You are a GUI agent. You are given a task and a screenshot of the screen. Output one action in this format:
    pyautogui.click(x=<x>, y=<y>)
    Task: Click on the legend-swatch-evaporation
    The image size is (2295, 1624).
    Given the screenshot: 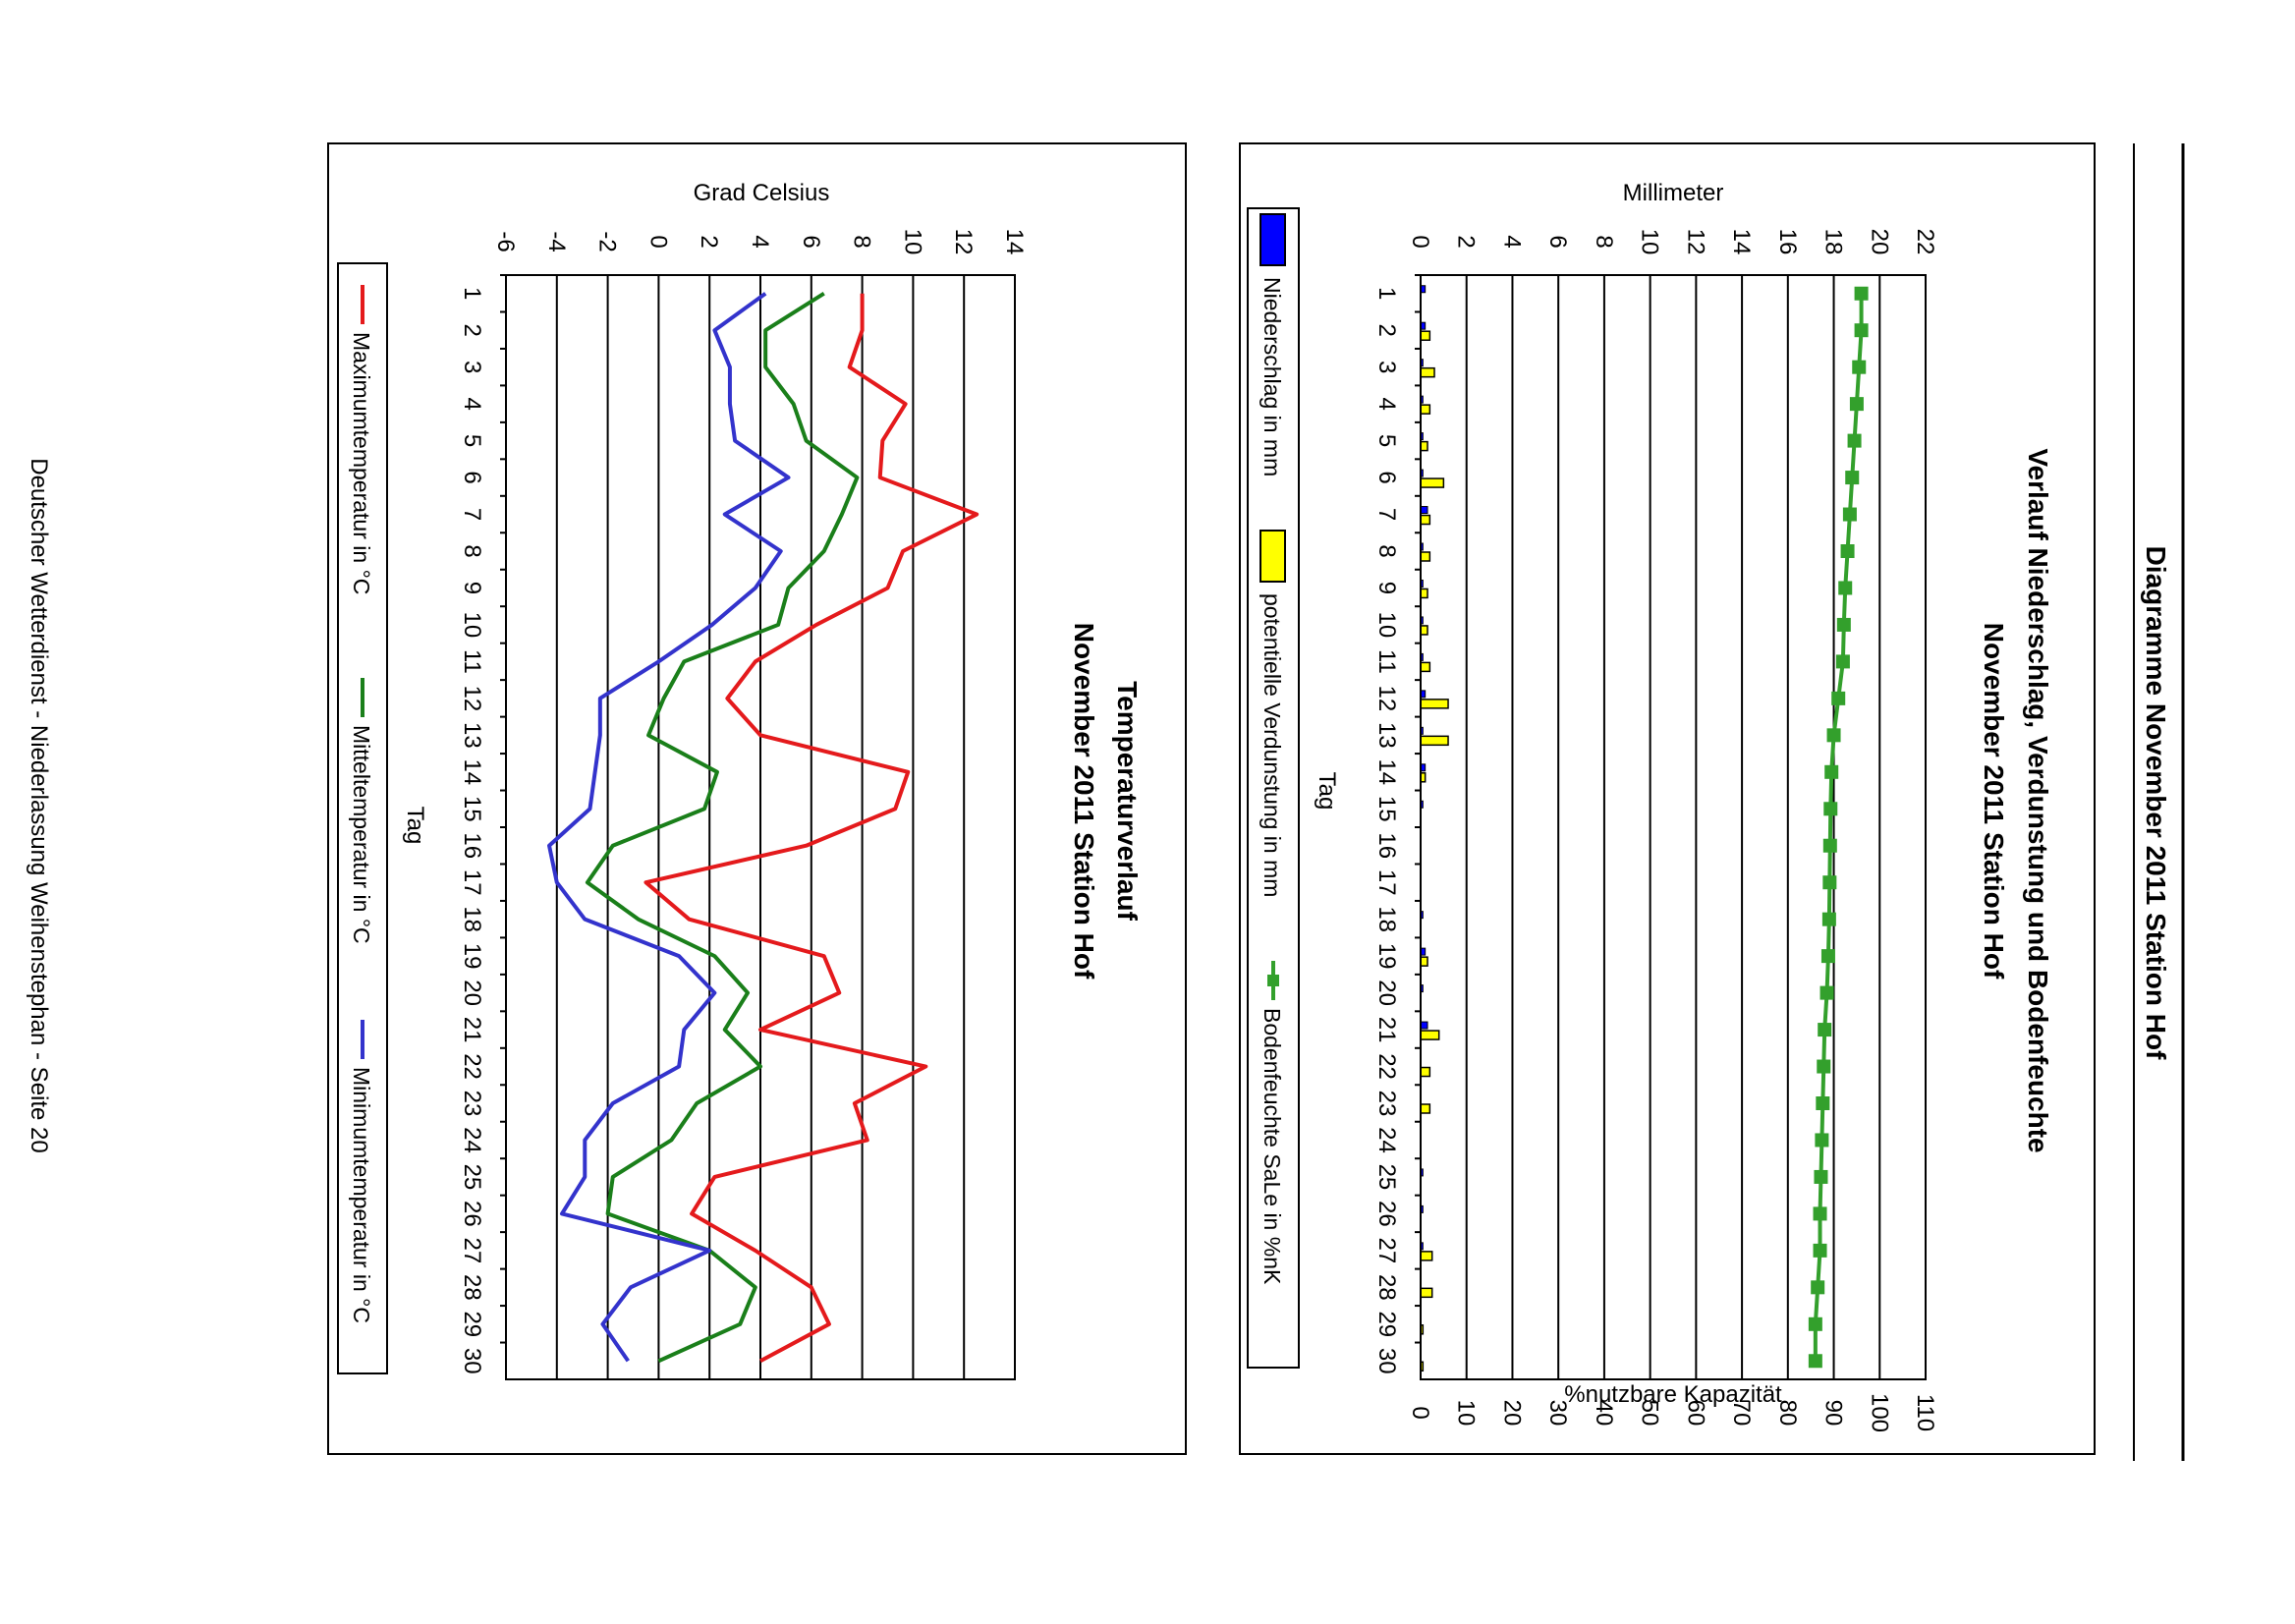 What is the action you would take?
    pyautogui.click(x=1273, y=556)
    